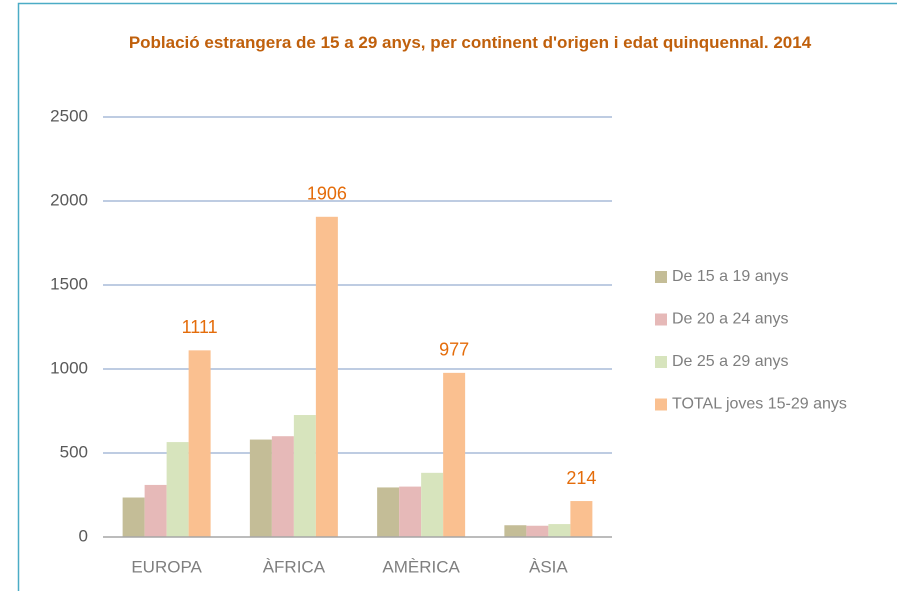  I want to click on legend-label: De 15 a 19 anys, so click(730, 276).